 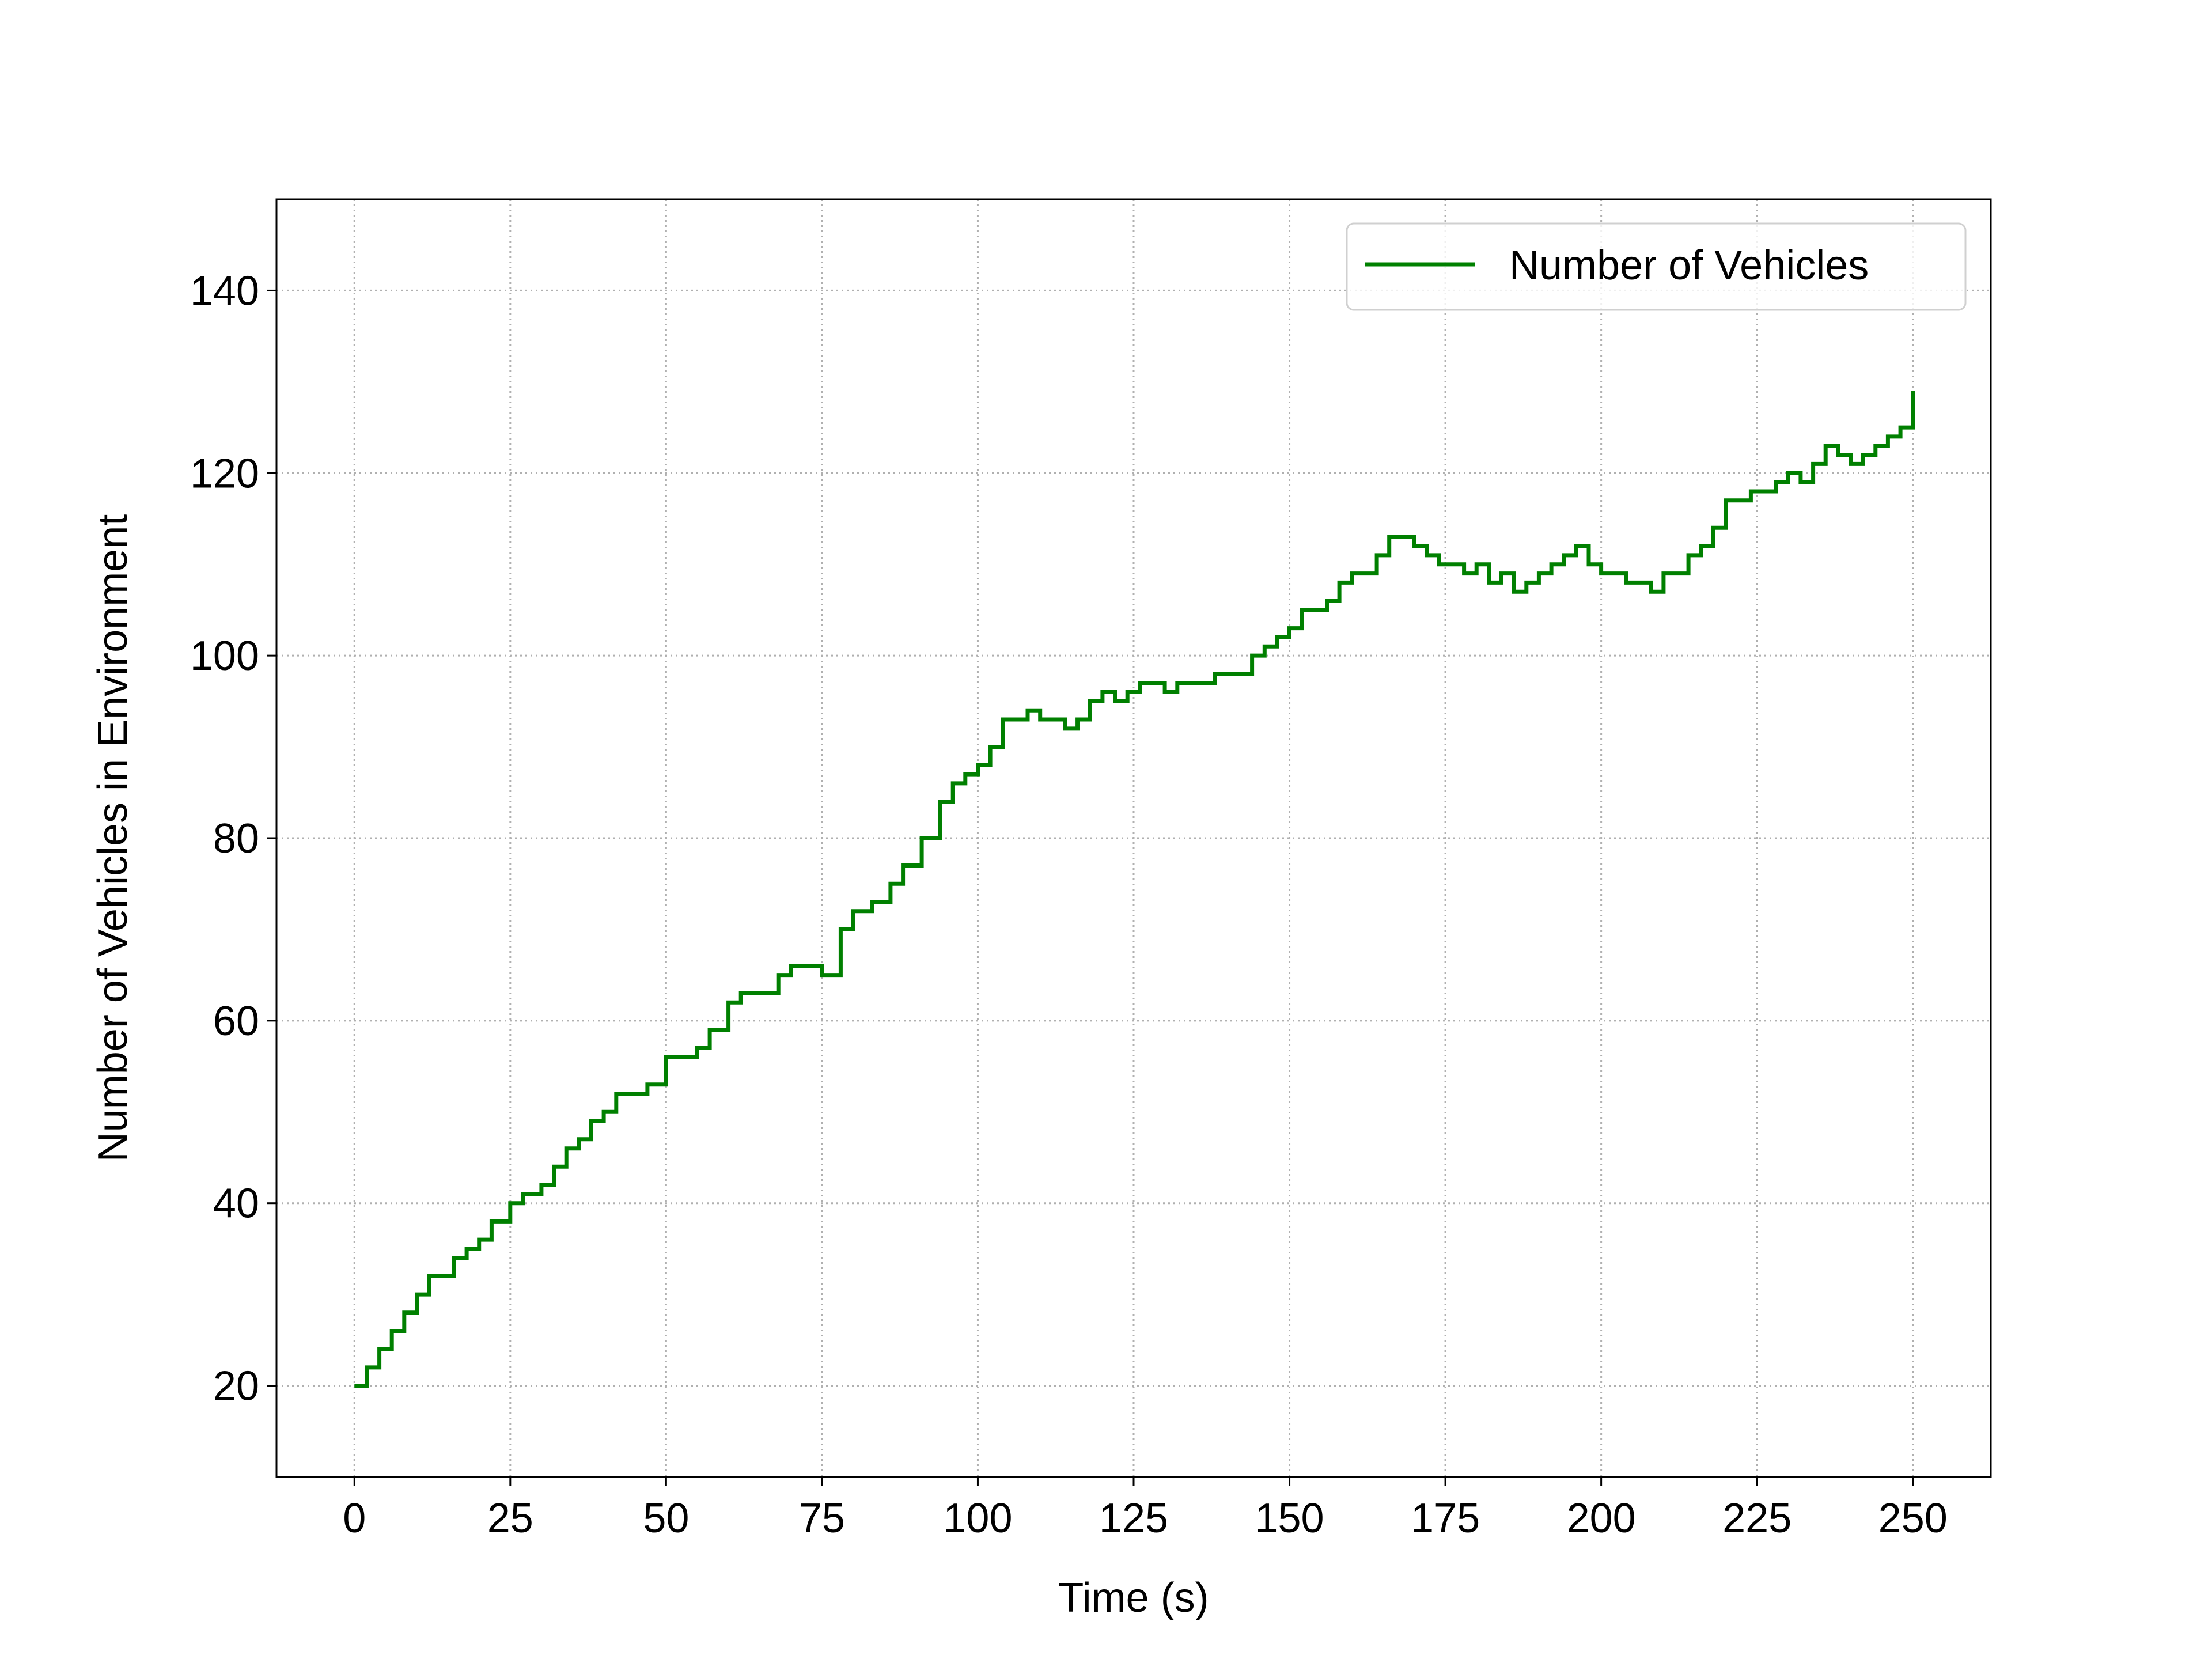 I want to click on legend-frame, so click(x=1656, y=266).